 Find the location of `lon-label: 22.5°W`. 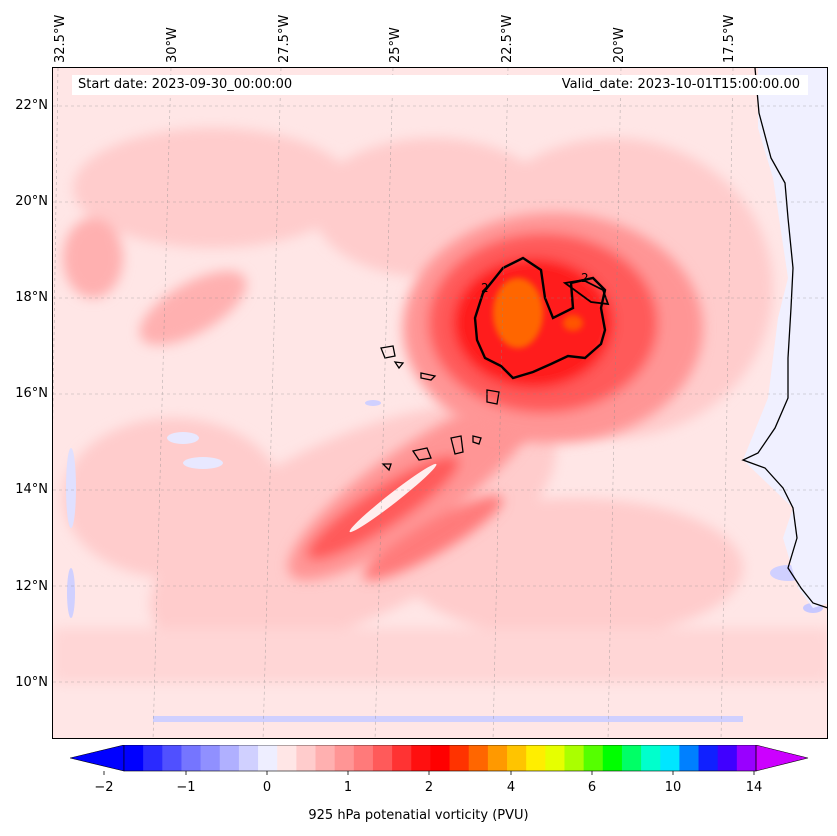

lon-label: 22.5°W is located at coordinates (507, 38).